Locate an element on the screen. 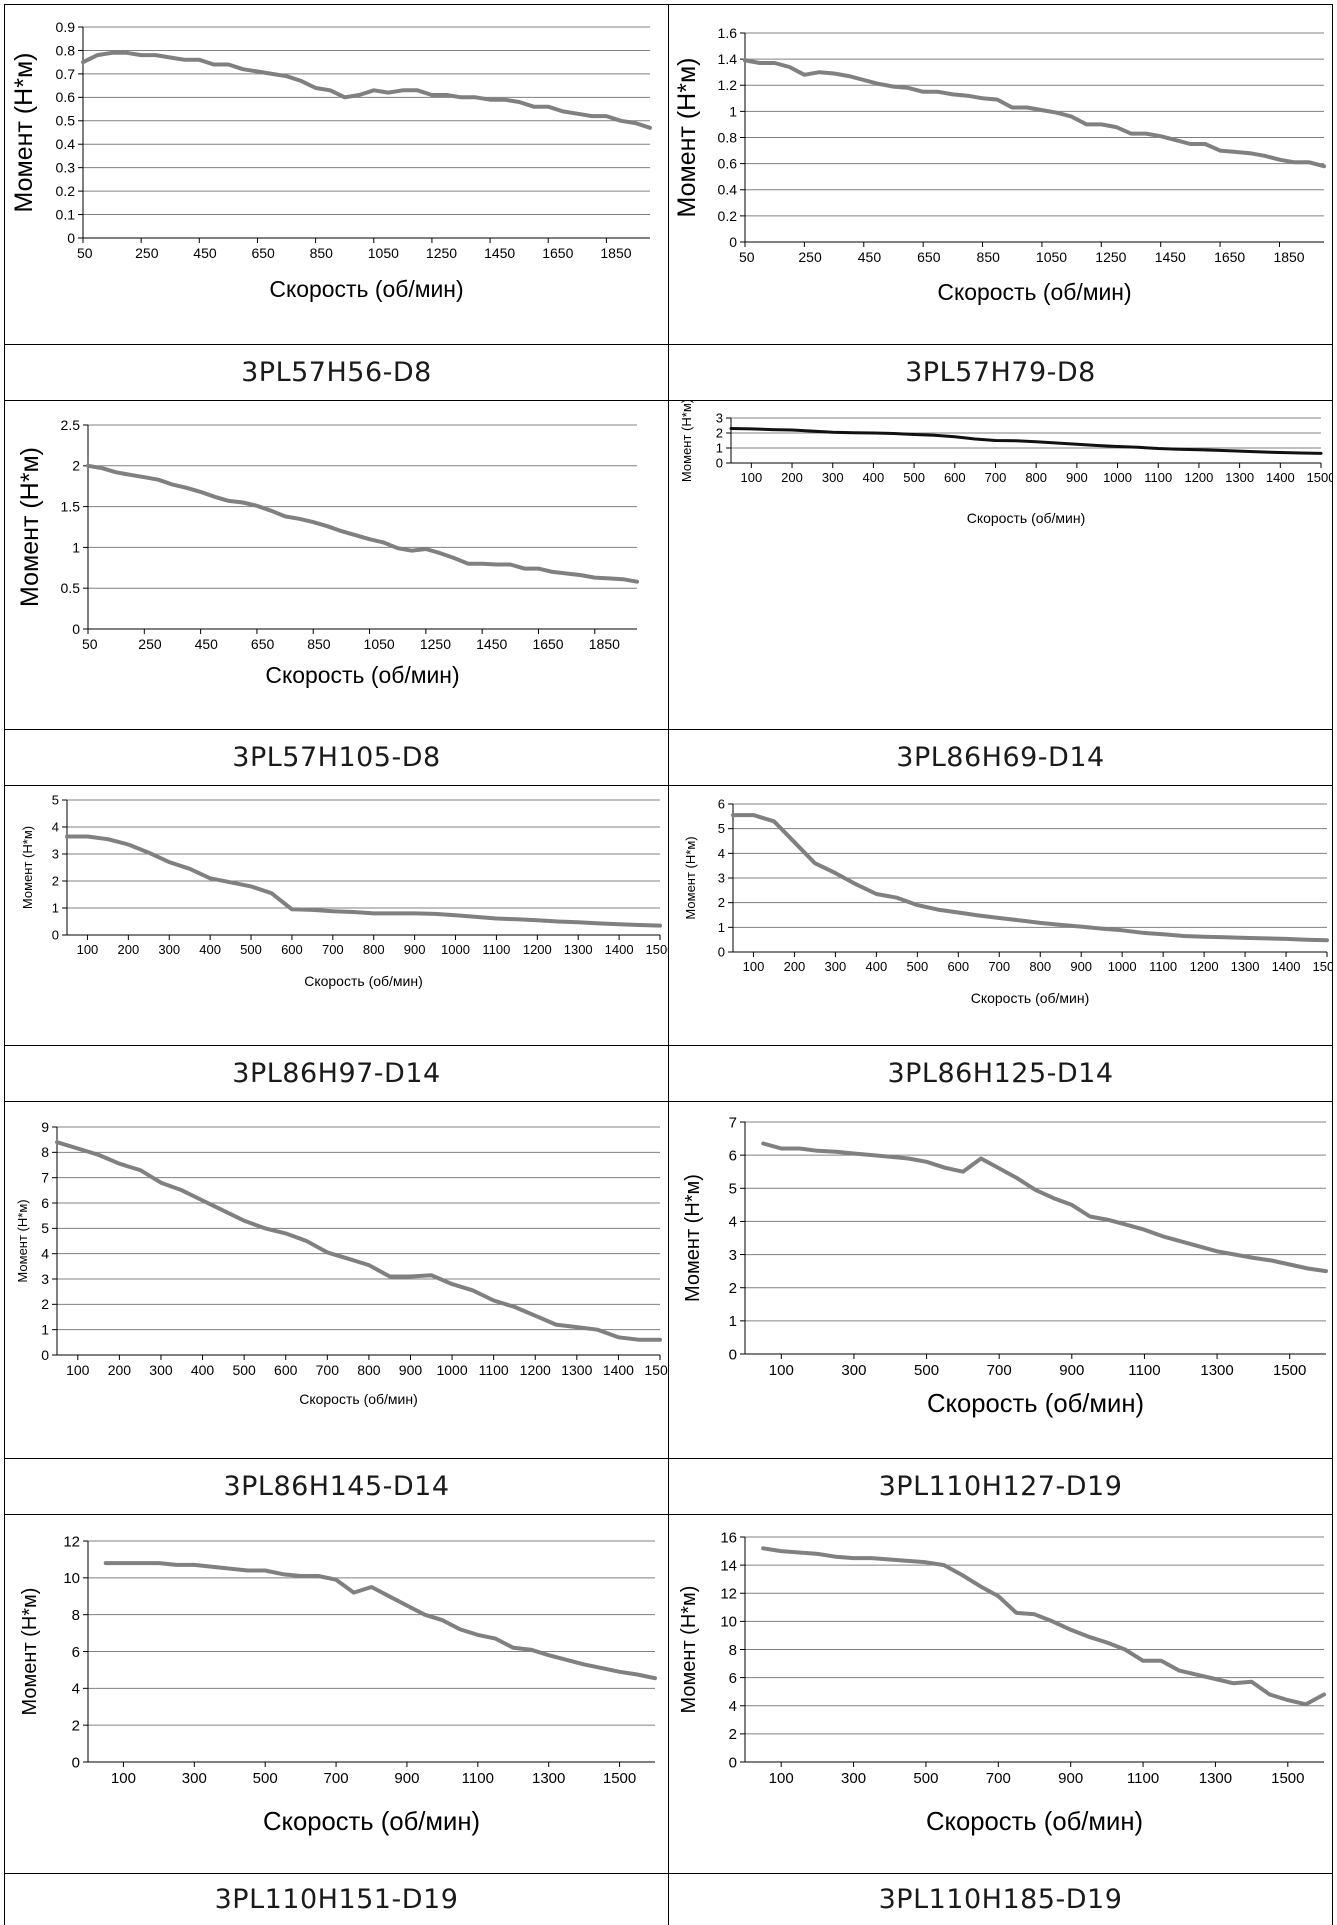 Image resolution: width=1337 pixels, height=1925 pixels. y-tick-label: 0.2 is located at coordinates (728, 216).